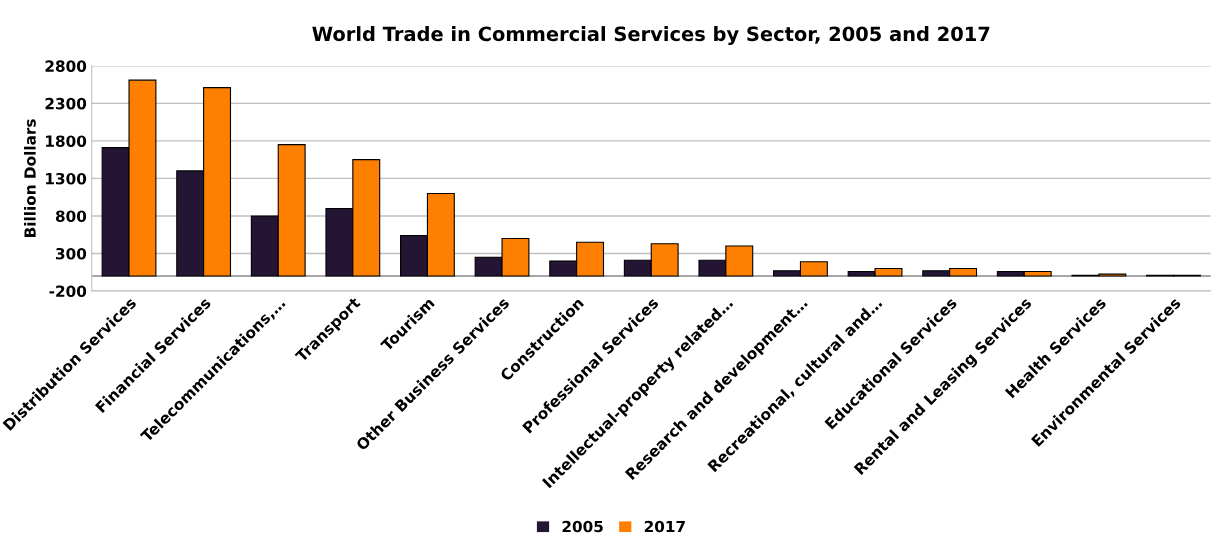 Image resolution: width=1223 pixels, height=549 pixels. What do you see at coordinates (66, 178) in the screenshot?
I see `y-tick-label: 1300` at bounding box center [66, 178].